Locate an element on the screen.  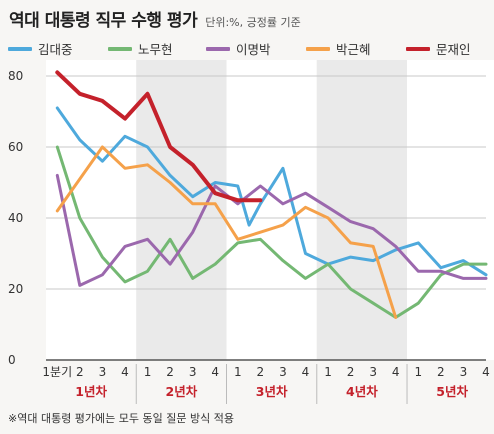
legend-swatch-moon-jaein is located at coordinates (418, 48).